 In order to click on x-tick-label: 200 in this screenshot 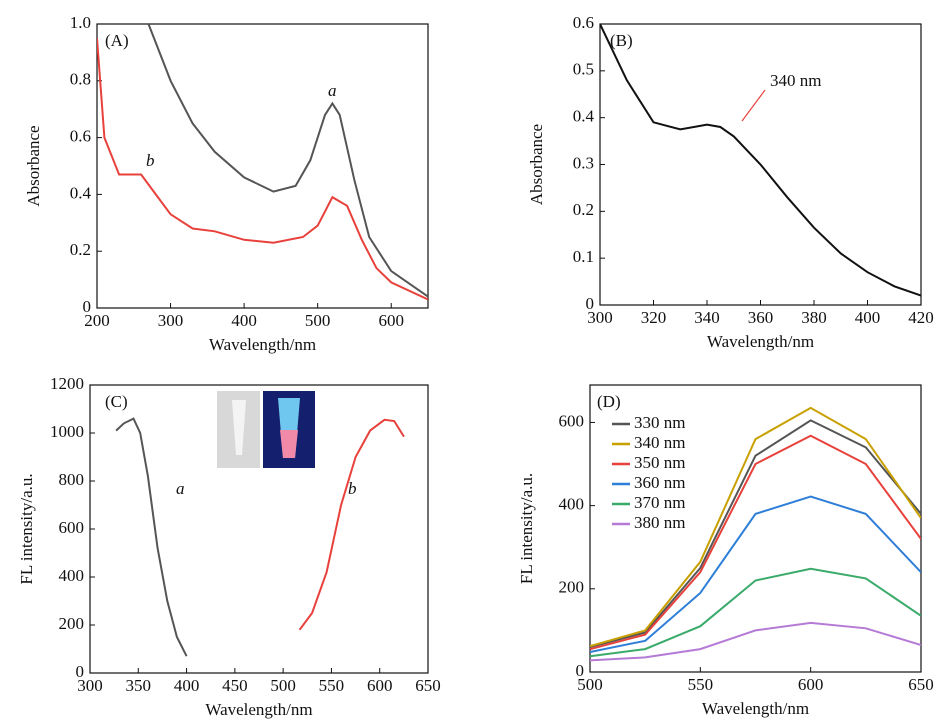, I will do `click(97, 320)`.